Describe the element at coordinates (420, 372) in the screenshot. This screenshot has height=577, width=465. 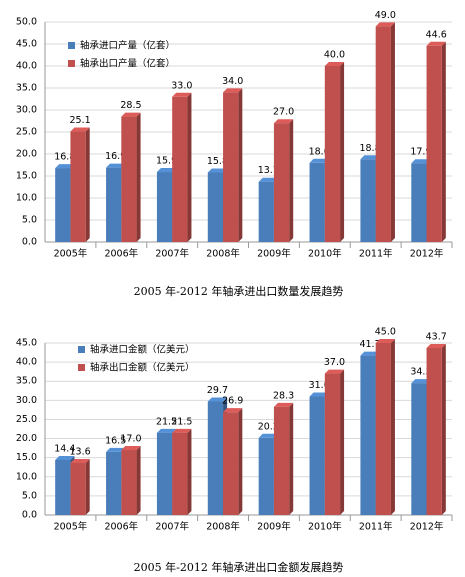
I see `data-label: 34.5` at that location.